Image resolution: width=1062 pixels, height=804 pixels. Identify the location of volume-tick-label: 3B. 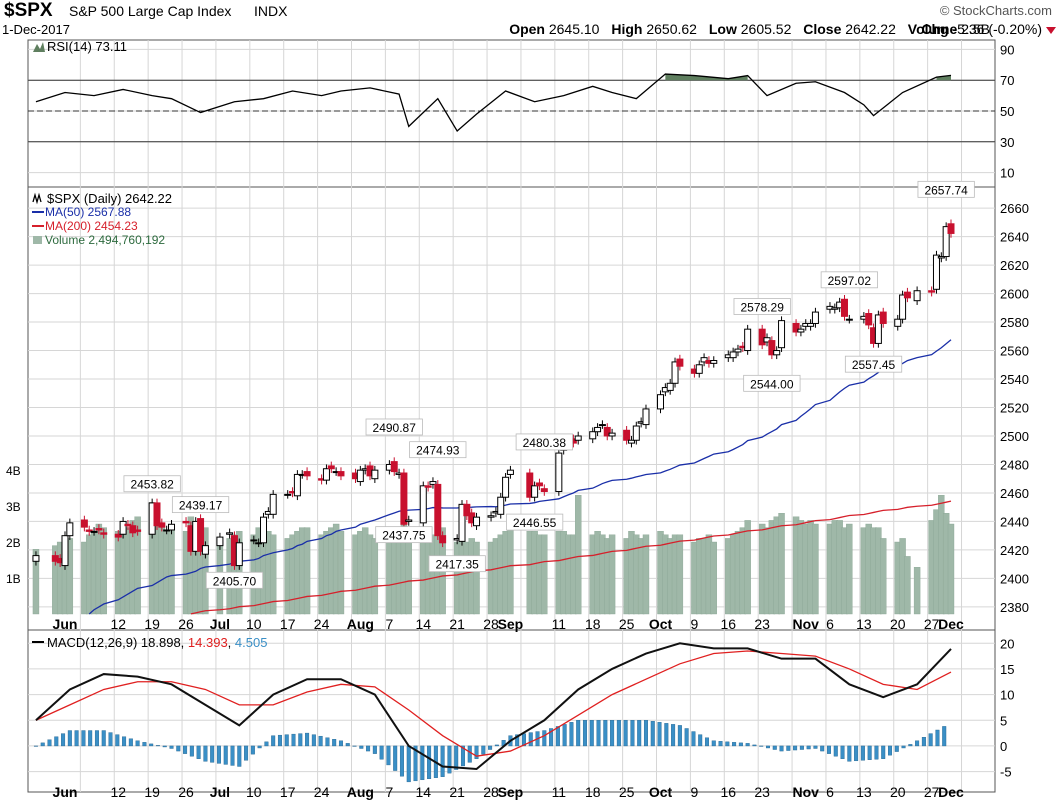
(13, 507).